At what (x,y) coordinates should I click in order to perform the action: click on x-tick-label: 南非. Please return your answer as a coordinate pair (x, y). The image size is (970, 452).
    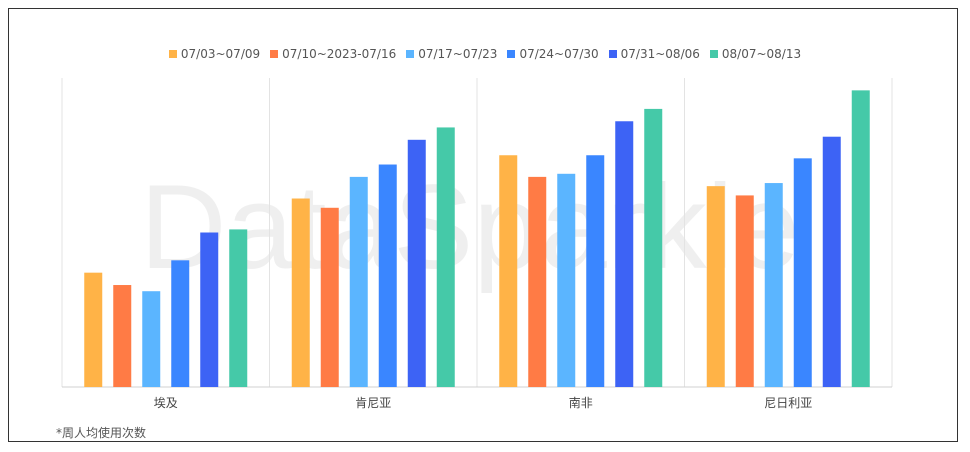
    Looking at the image, I should click on (581, 402).